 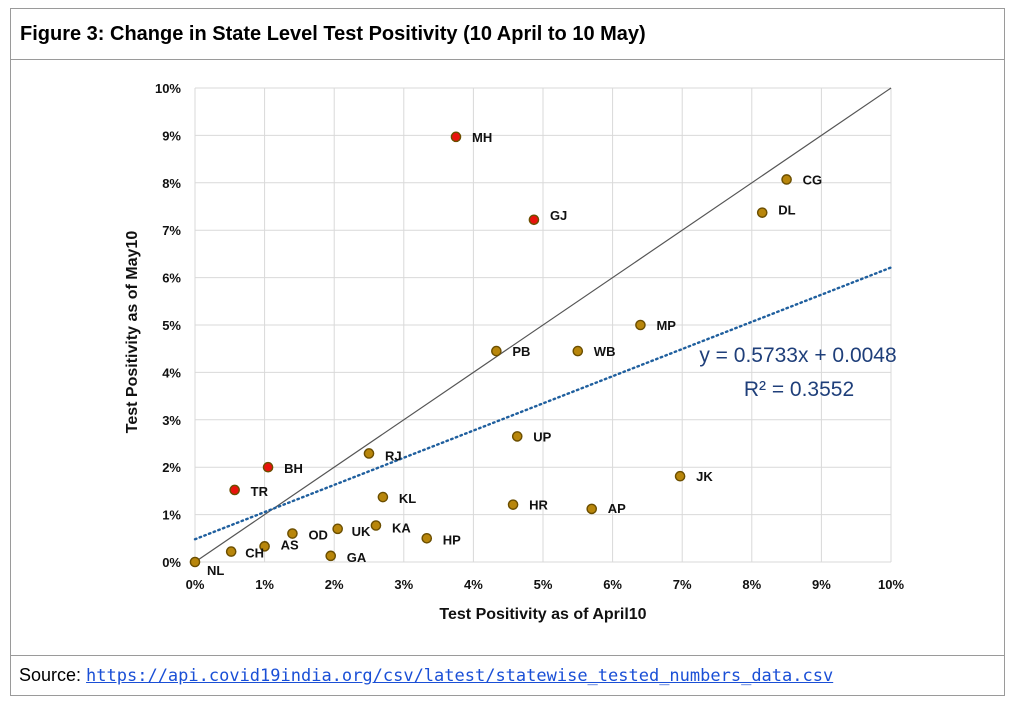 I want to click on y-tick-label: 1%, so click(x=171, y=515).